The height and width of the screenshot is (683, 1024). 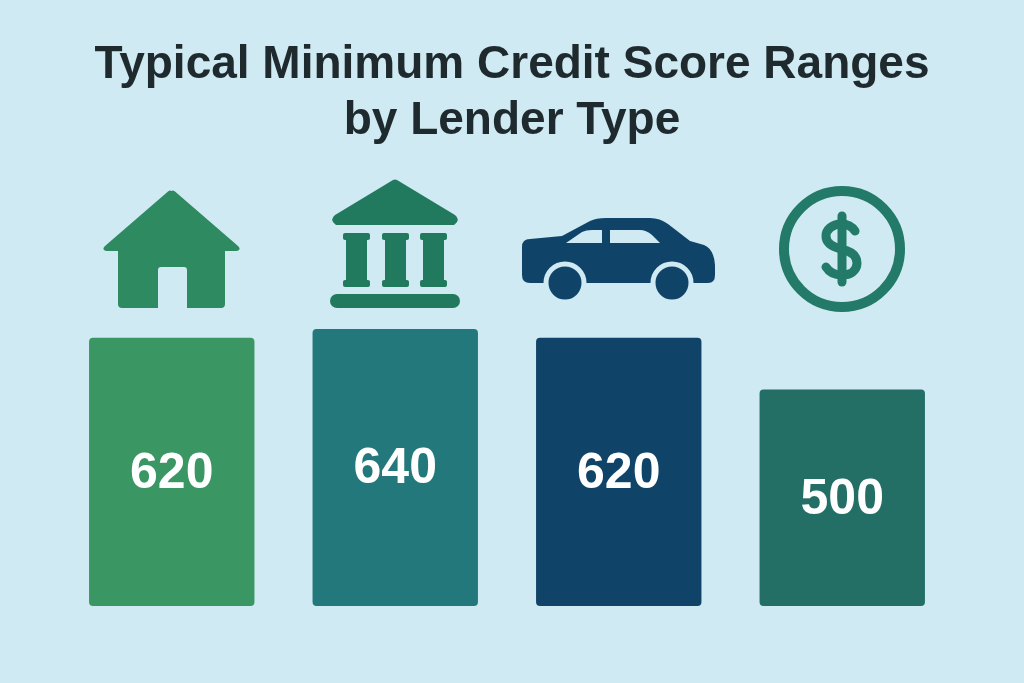 What do you see at coordinates (842, 496) in the screenshot?
I see `data-label: 500` at bounding box center [842, 496].